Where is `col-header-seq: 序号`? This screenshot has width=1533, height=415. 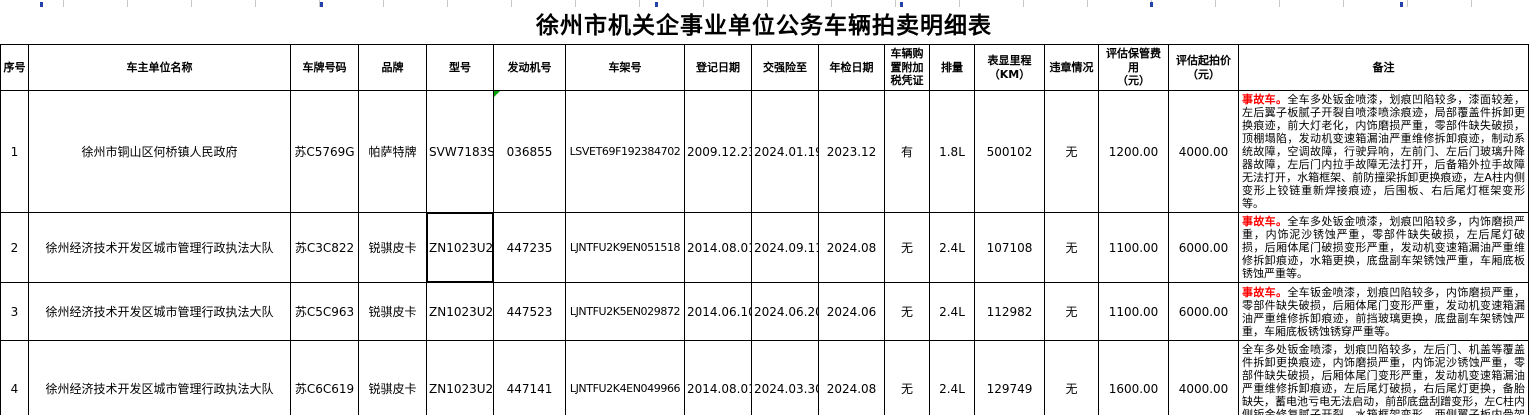
col-header-seq: 序号 is located at coordinates (14, 67).